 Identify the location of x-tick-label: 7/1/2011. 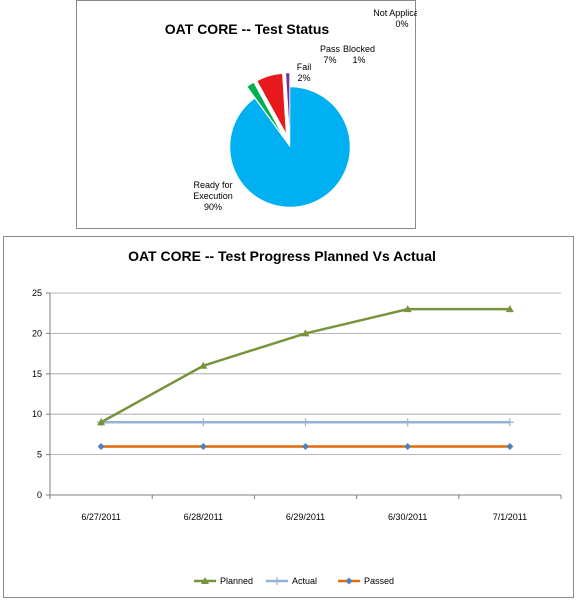
(510, 517).